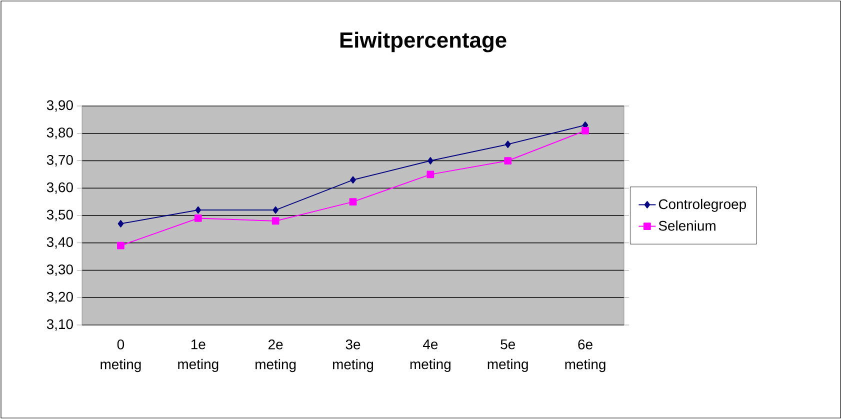 This screenshot has height=419, width=841. What do you see at coordinates (59, 325) in the screenshot?
I see `y-tick-label: 3,10` at bounding box center [59, 325].